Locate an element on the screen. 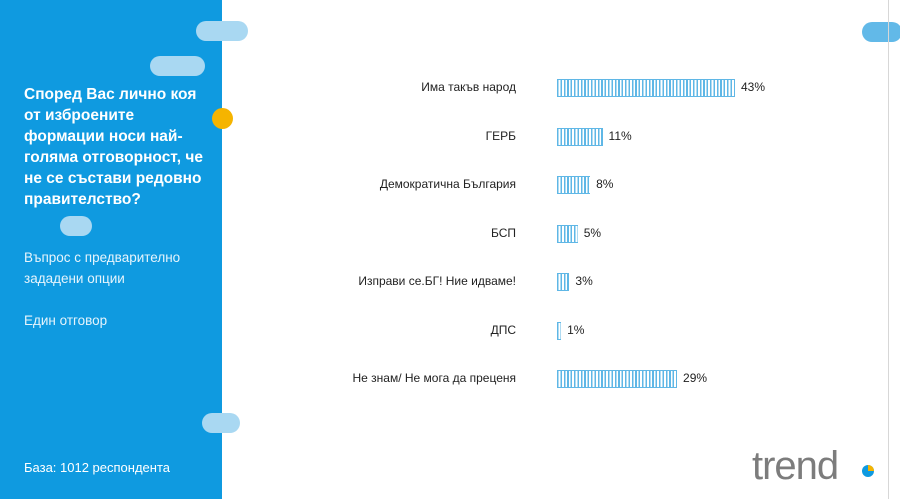 Image resolution: width=900 pixels, height=499 pixels. category-label: ГЕРБ is located at coordinates (500, 135).